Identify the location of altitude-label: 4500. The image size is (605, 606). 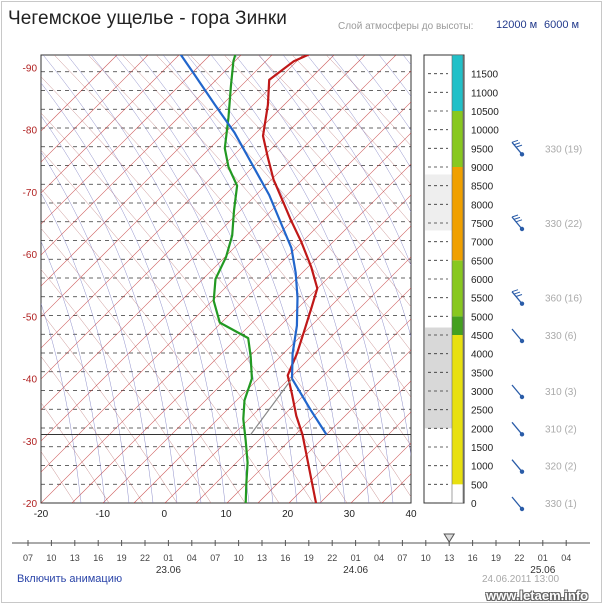
(482, 336).